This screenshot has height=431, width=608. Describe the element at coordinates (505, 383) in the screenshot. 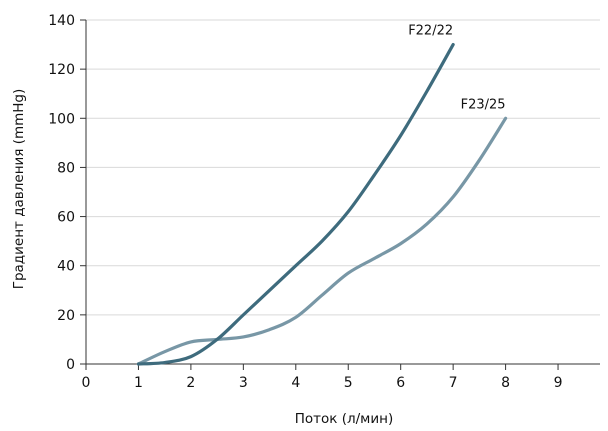

I see `x-tick-label-8: 8` at that location.